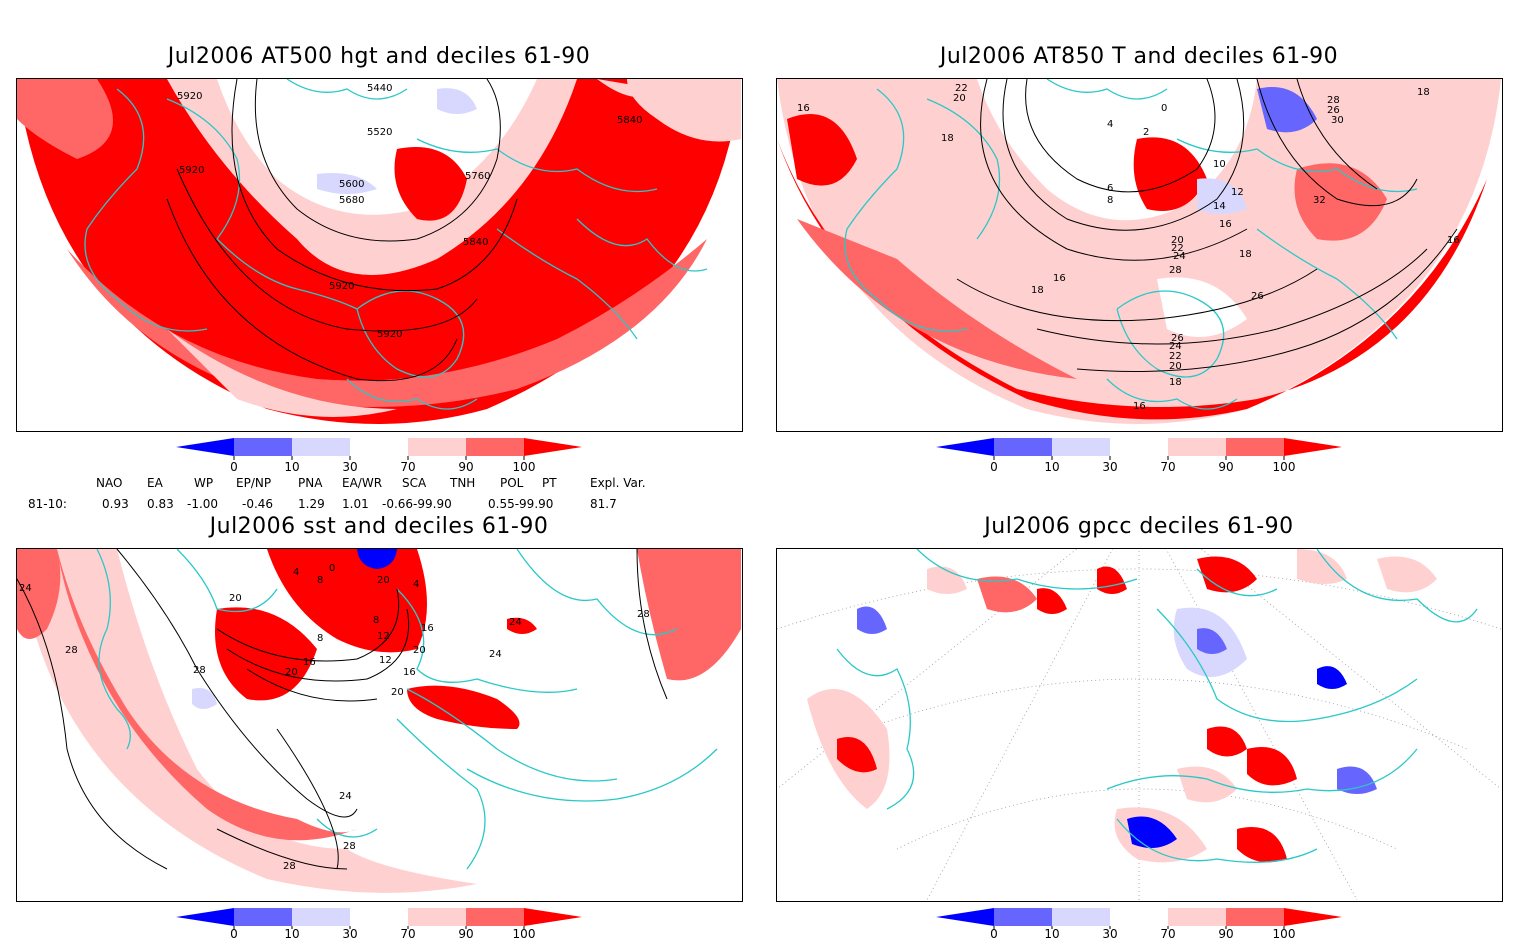  Describe the element at coordinates (155, 483) in the screenshot. I see `index-header: EA` at that location.